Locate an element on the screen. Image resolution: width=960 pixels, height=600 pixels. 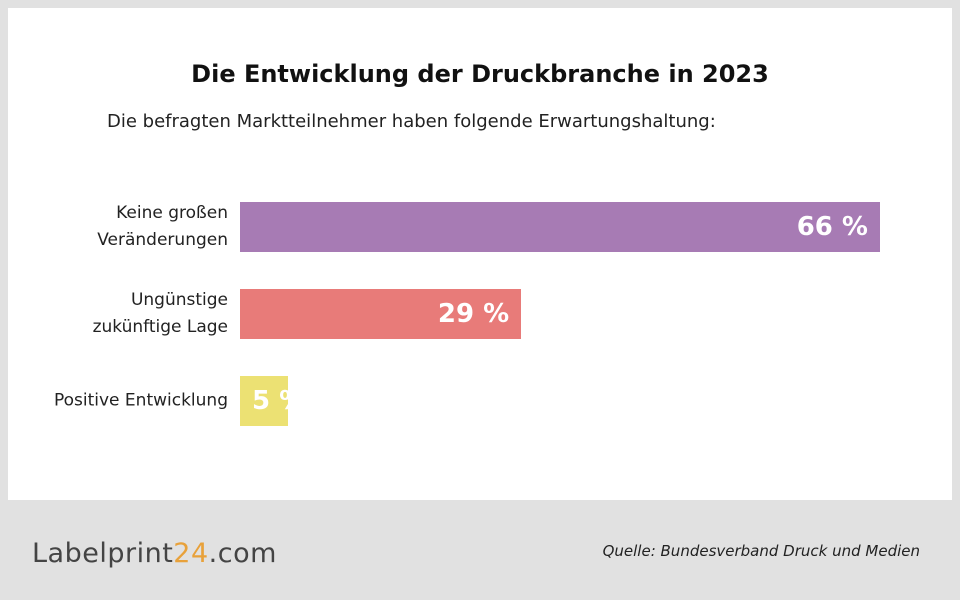
value-label: 29 % is located at coordinates (473, 314).